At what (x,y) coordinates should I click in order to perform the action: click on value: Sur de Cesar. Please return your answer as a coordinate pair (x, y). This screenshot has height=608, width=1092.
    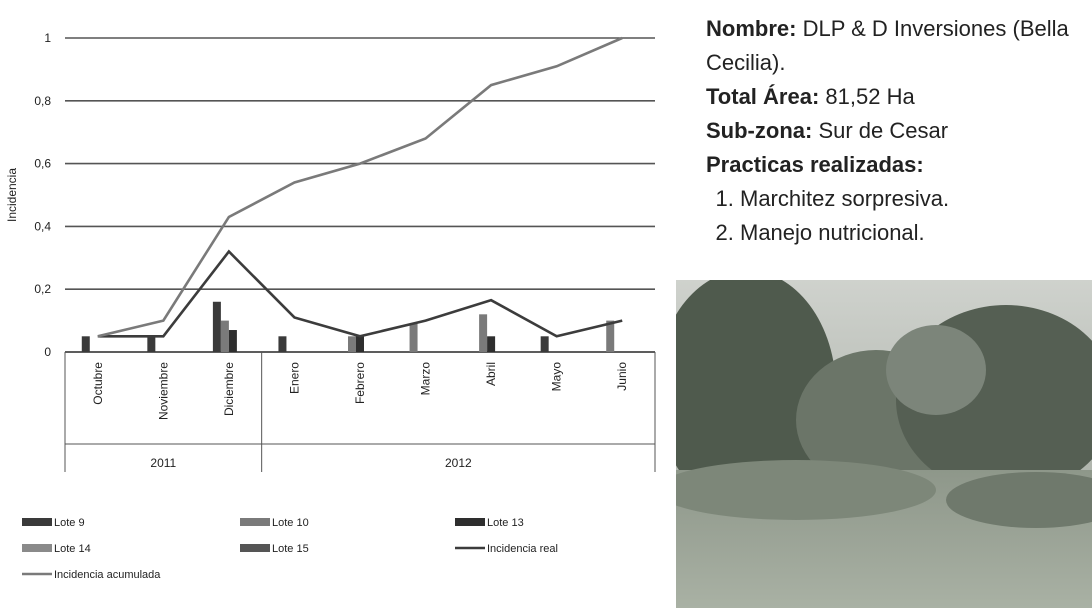
    Looking at the image, I should click on (883, 130).